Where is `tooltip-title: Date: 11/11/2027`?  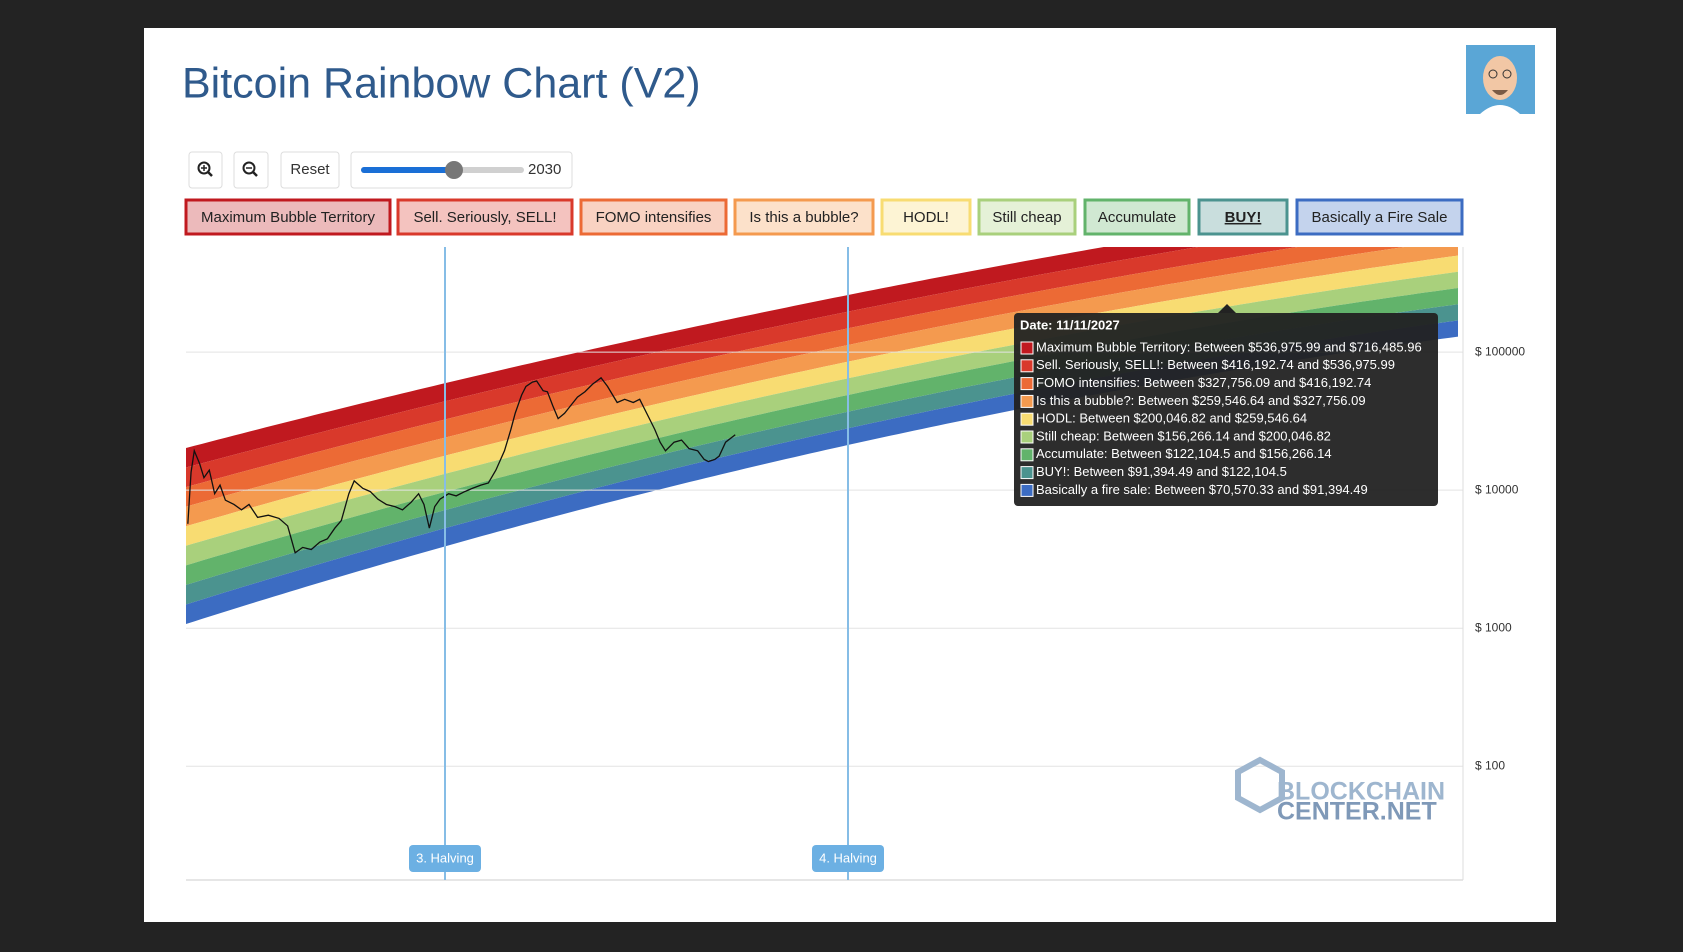
tooltip-title: Date: 11/11/2027 is located at coordinates (1070, 324).